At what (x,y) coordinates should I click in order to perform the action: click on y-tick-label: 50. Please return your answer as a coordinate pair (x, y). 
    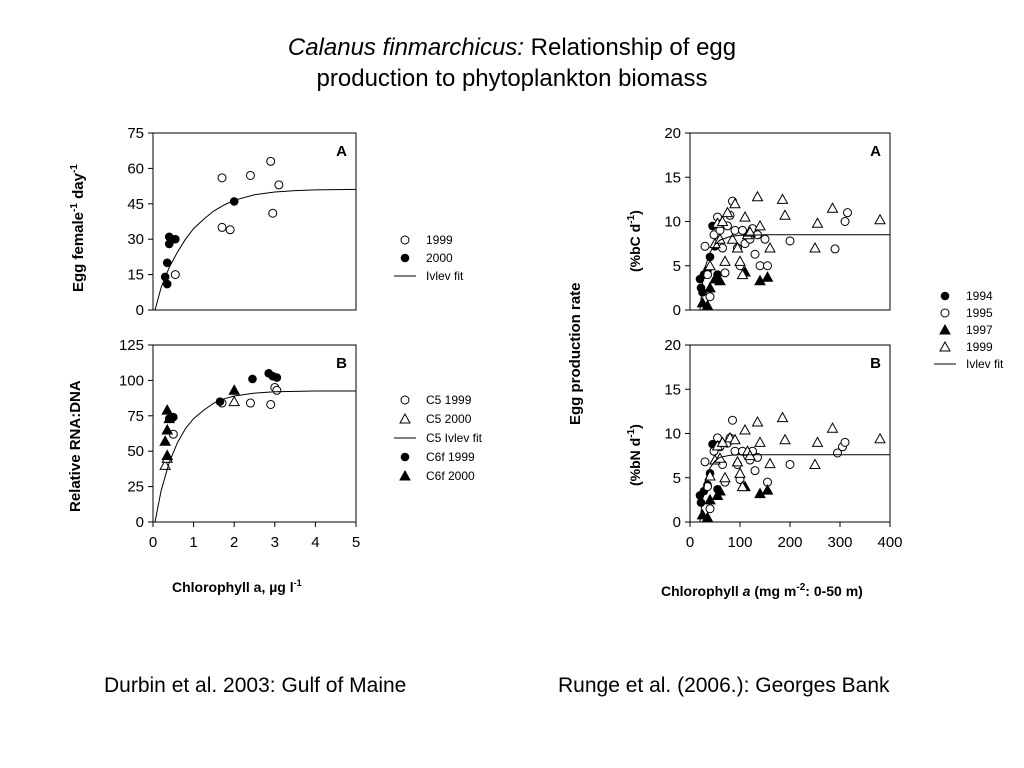
    Looking at the image, I should click on (135, 451).